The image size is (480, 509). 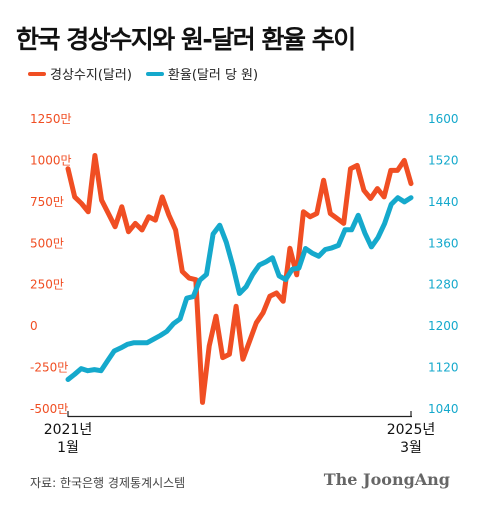 What do you see at coordinates (443, 409) in the screenshot?
I see `right-axis-tick-label: 1040` at bounding box center [443, 409].